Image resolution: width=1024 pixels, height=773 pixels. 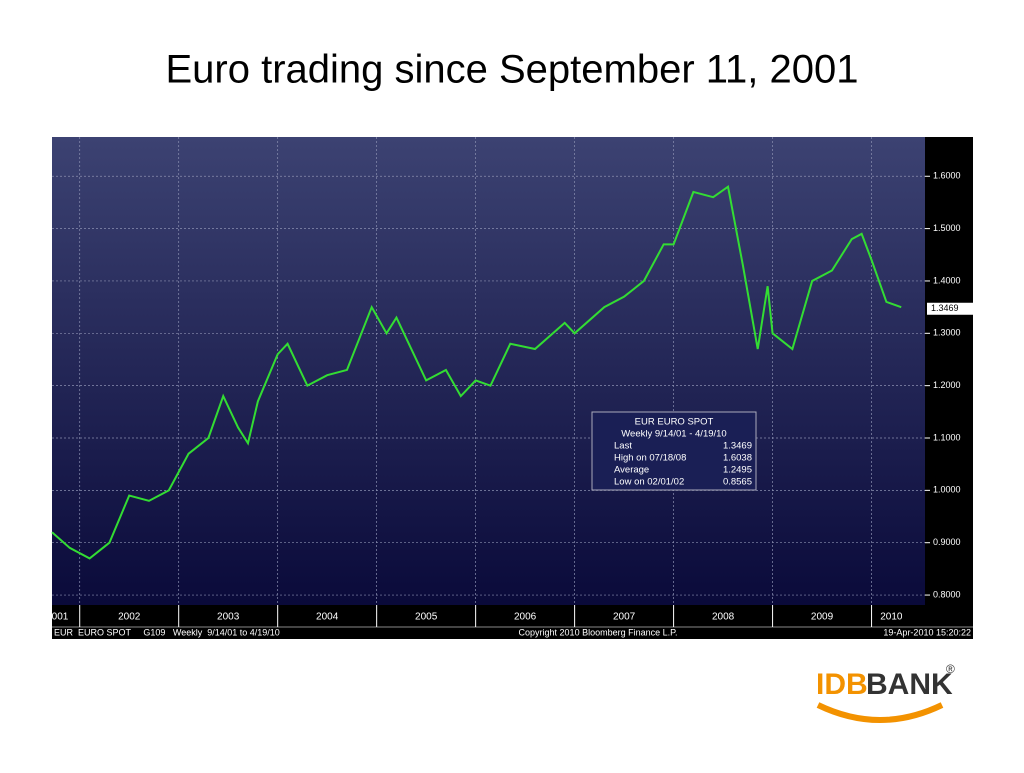 What do you see at coordinates (949, 371) in the screenshot?
I see `y-axis-panel` at bounding box center [949, 371].